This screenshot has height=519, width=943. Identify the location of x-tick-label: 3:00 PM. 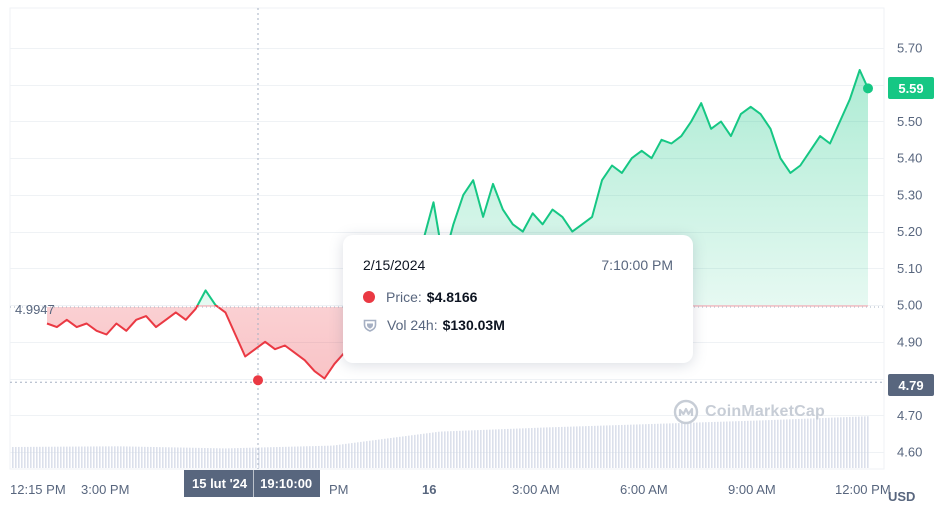
(105, 489).